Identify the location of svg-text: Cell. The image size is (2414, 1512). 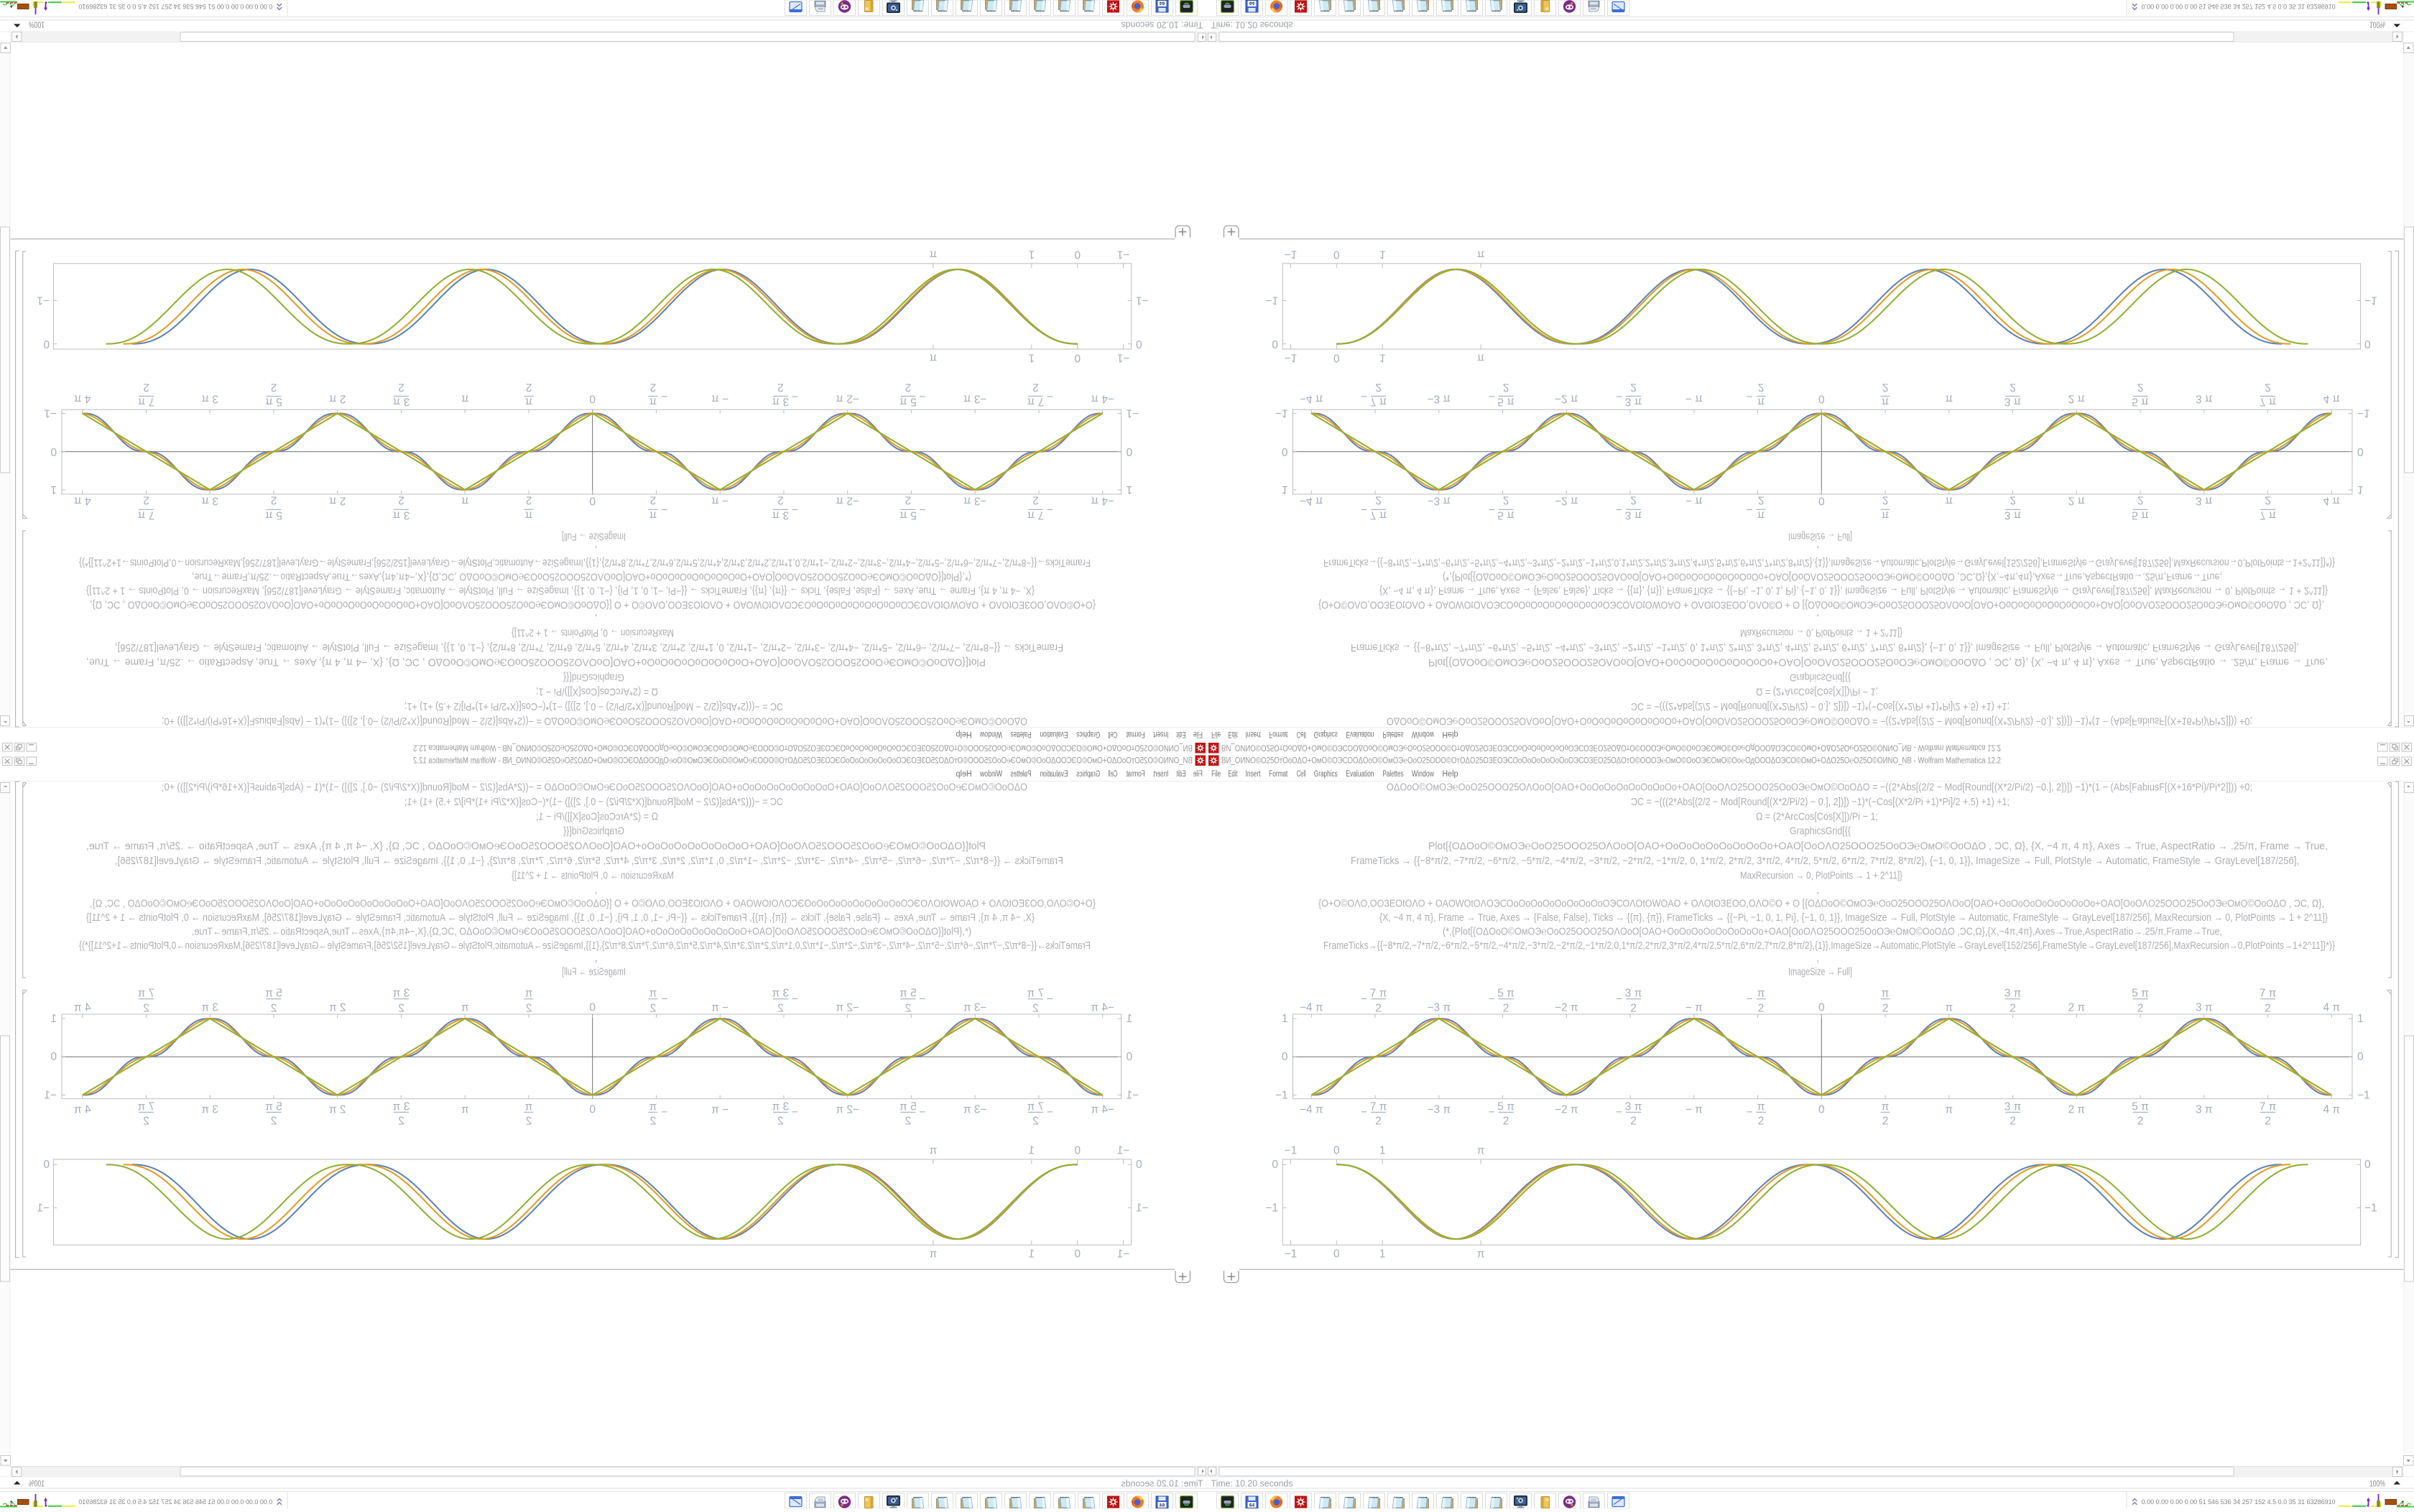
(1301, 774).